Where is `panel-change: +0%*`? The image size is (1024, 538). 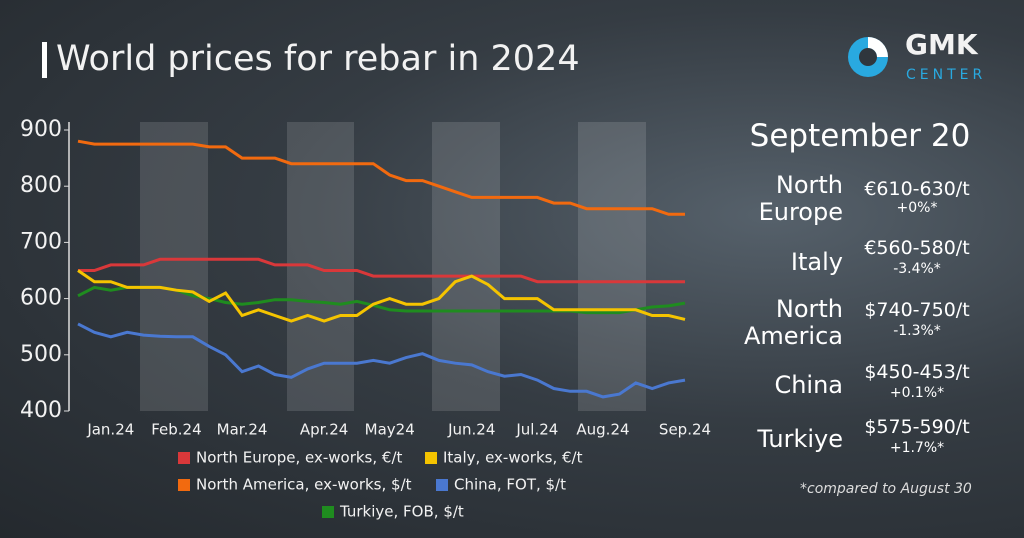 panel-change: +0%* is located at coordinates (917, 208).